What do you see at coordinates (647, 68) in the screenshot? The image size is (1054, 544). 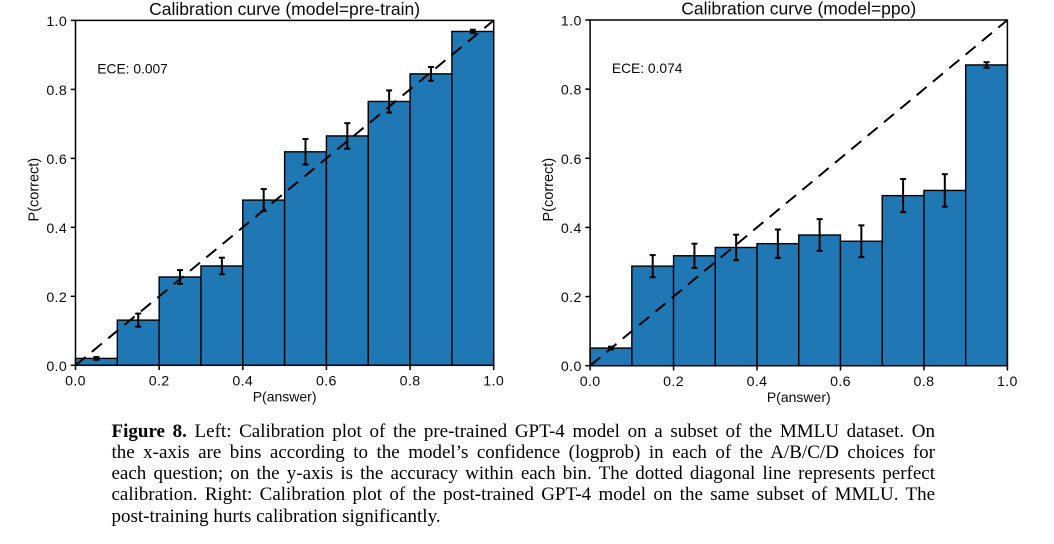 I see `svg-text: ECE: 0.074` at bounding box center [647, 68].